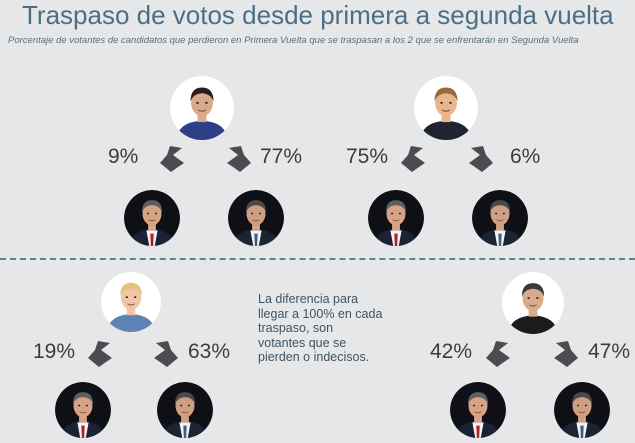  I want to click on target-avatar-1a, so click(152, 218).